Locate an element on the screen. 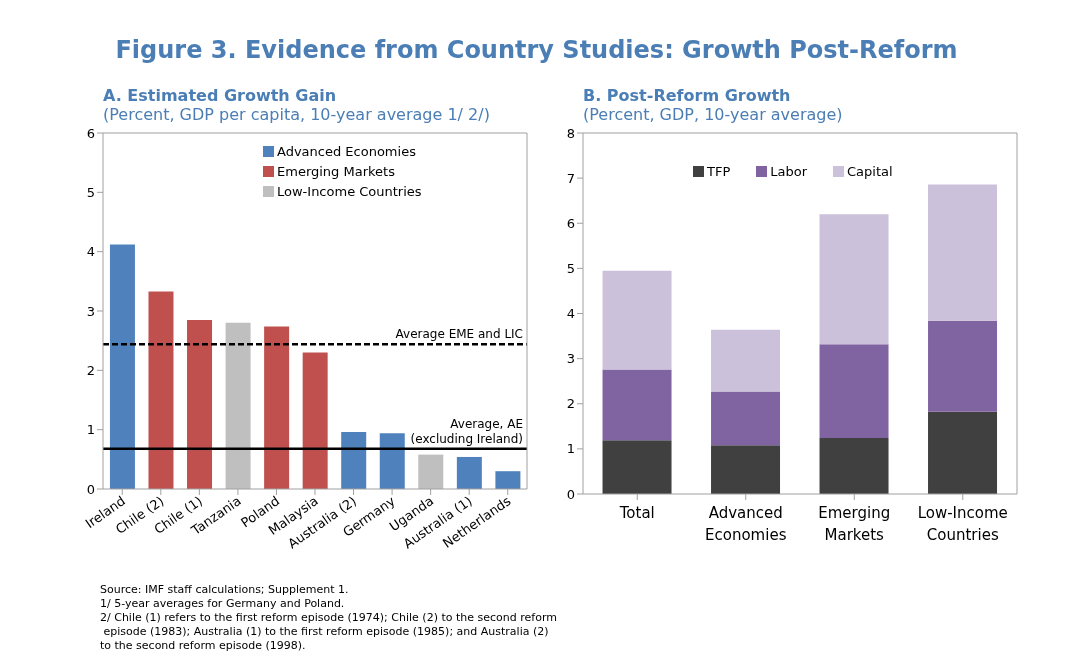 This screenshot has width=1073, height=668. source-note: Source: IMF staff calculations; Supplement 1. is located at coordinates (225, 590).